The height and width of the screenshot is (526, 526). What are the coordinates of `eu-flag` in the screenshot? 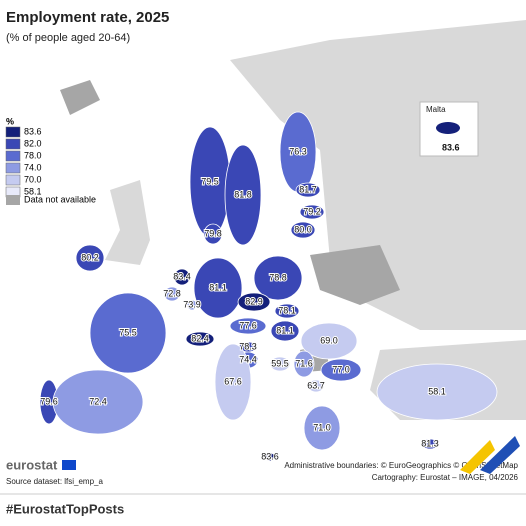 It's located at (69, 465).